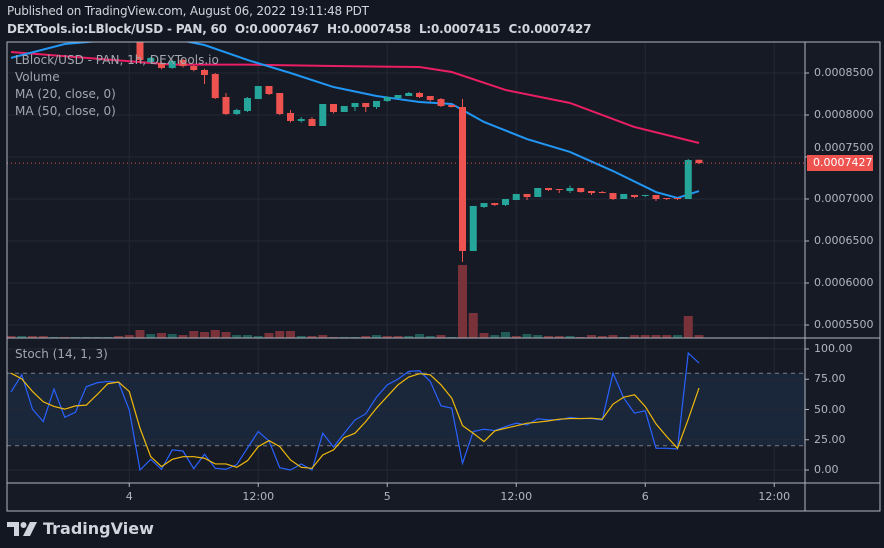 Image resolution: width=884 pixels, height=548 pixels. Describe the element at coordinates (117, 60) in the screenshot. I see `legend-main-series: LBlock/USD - PAN, 1h, DEXTools.io` at that location.